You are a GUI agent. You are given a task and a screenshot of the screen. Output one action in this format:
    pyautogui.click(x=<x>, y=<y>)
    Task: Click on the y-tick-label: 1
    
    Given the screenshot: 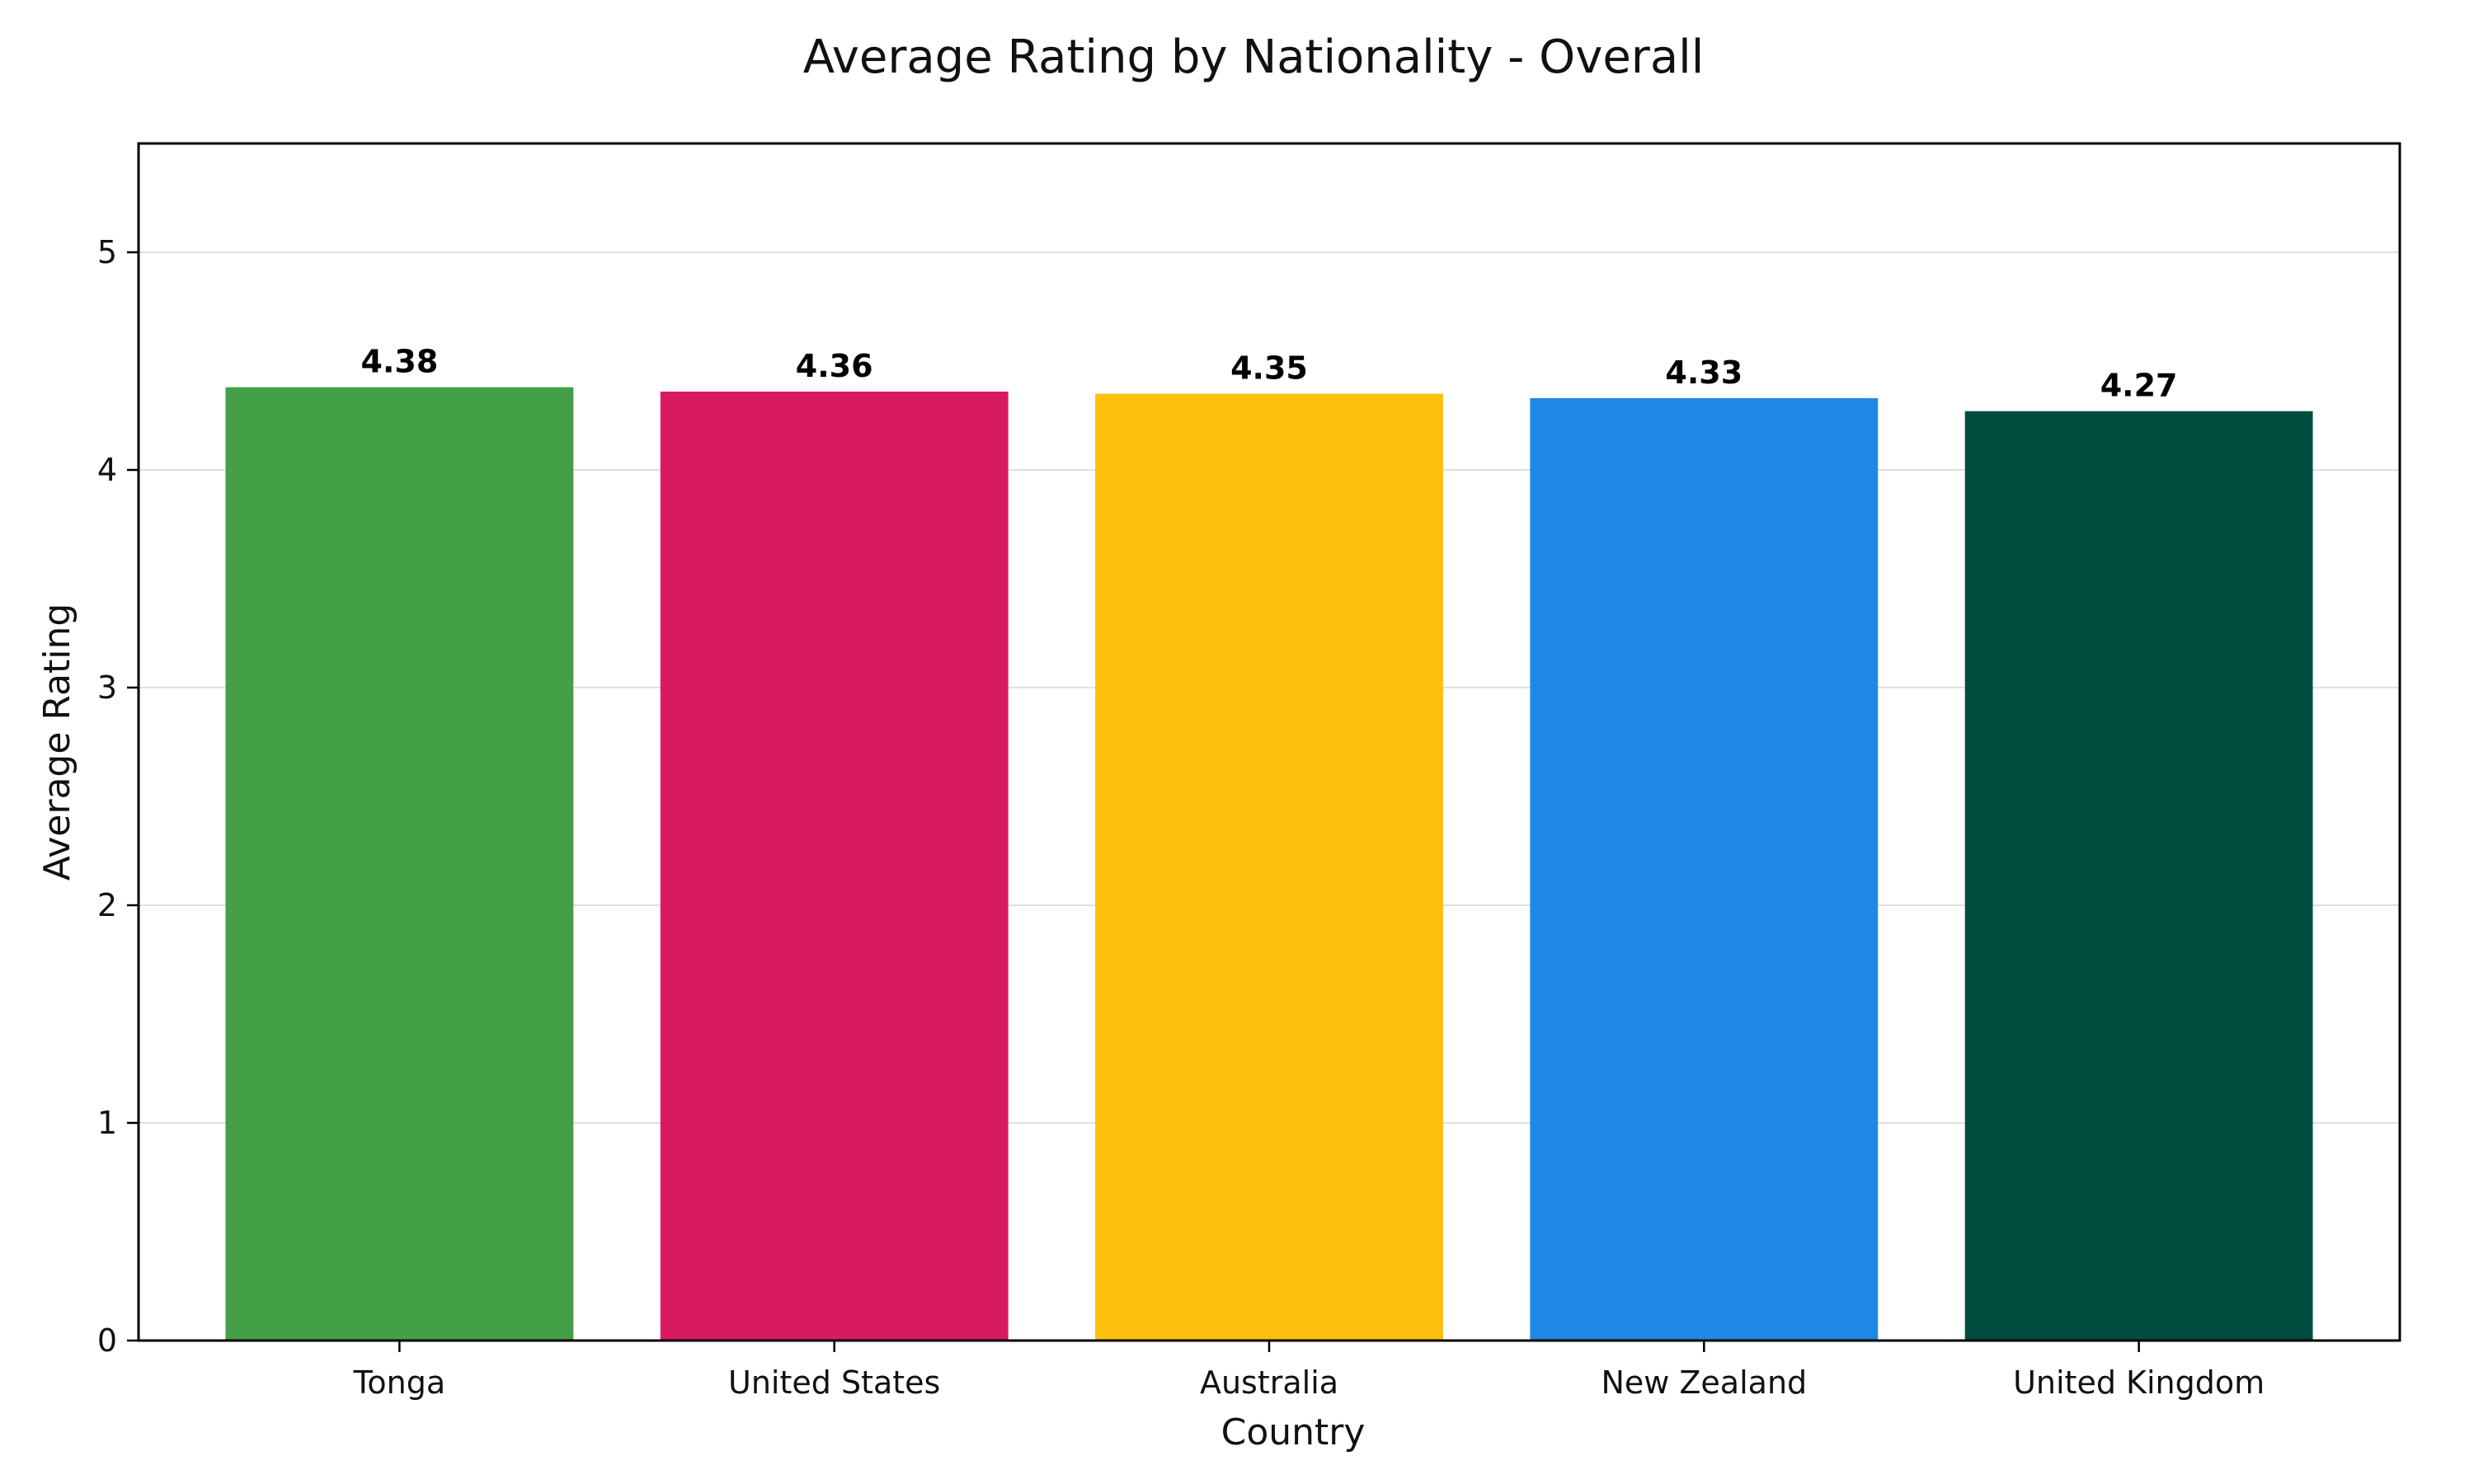 What is the action you would take?
    pyautogui.click(x=107, y=1123)
    